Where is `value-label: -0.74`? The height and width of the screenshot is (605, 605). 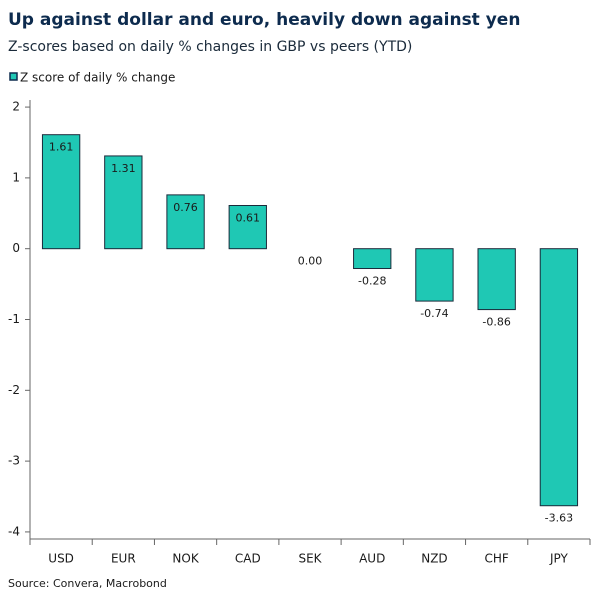
value-label: -0.74 is located at coordinates (434, 313).